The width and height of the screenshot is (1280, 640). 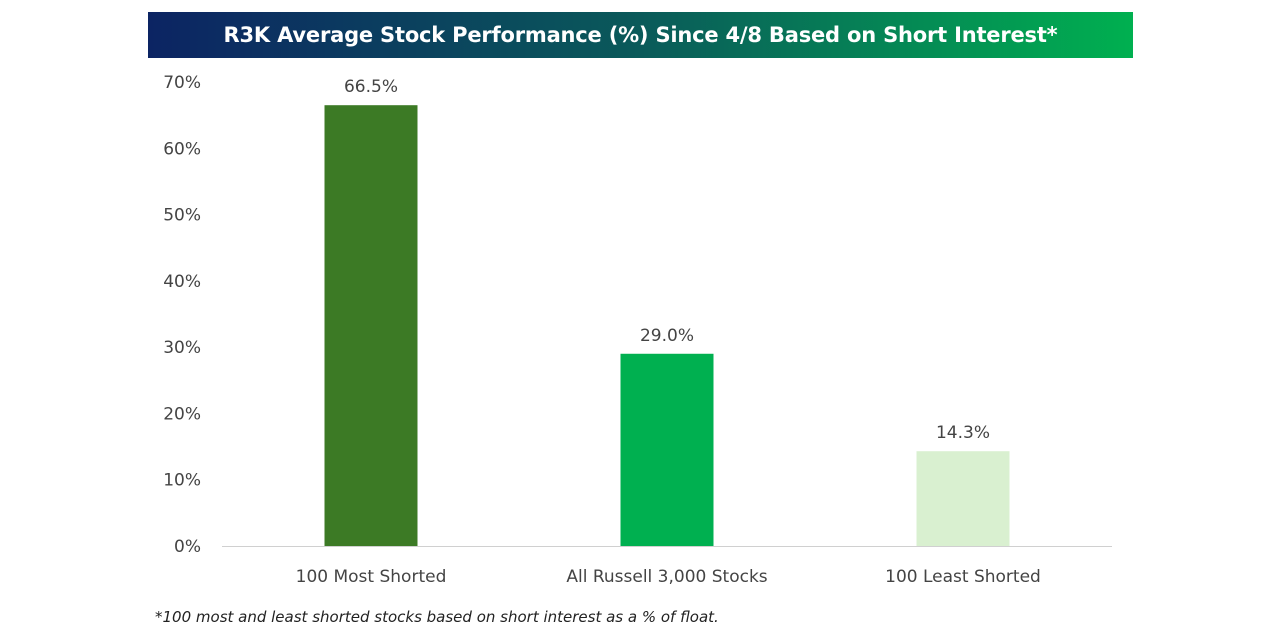 What do you see at coordinates (182, 216) in the screenshot?
I see `y-tick-label: 50%` at bounding box center [182, 216].